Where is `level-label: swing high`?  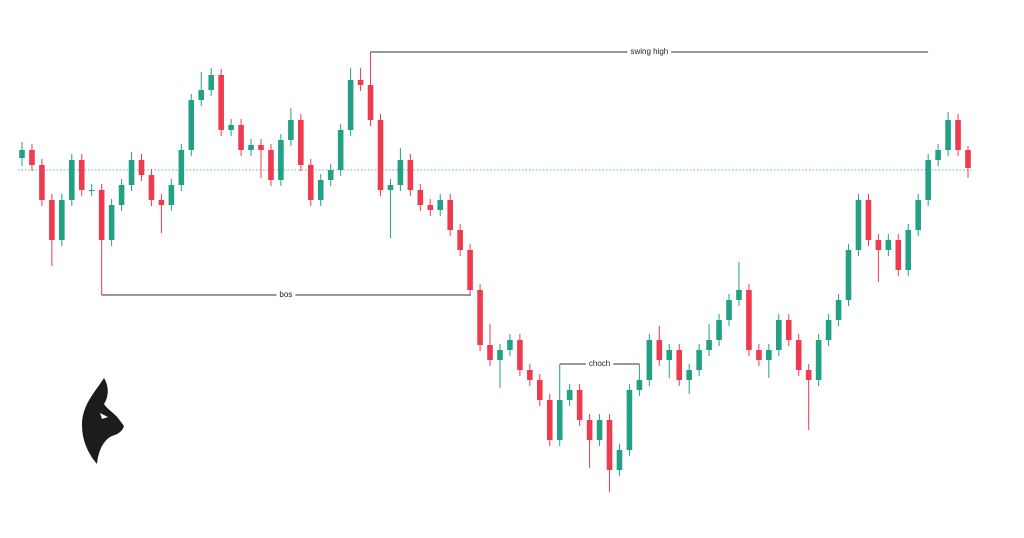
level-label: swing high is located at coordinates (649, 51).